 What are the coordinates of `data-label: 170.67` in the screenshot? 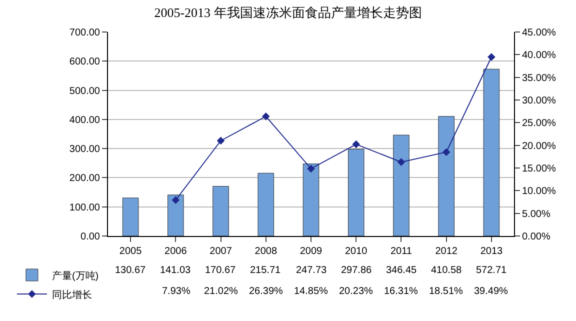 It's located at (220, 270).